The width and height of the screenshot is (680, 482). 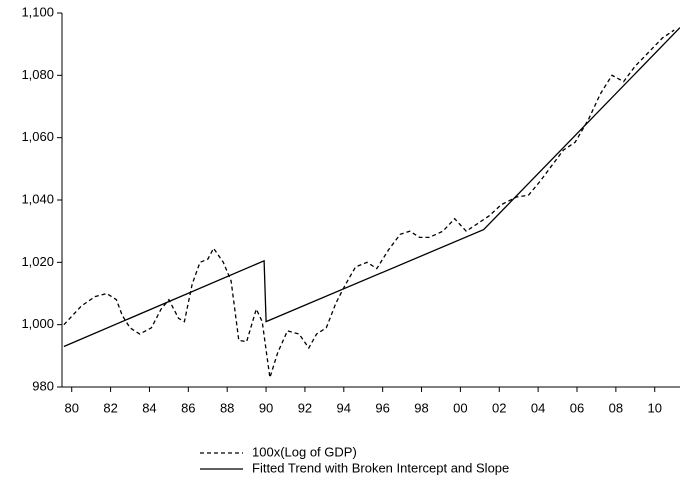 What do you see at coordinates (460, 407) in the screenshot?
I see `x-tick-label: 00` at bounding box center [460, 407].